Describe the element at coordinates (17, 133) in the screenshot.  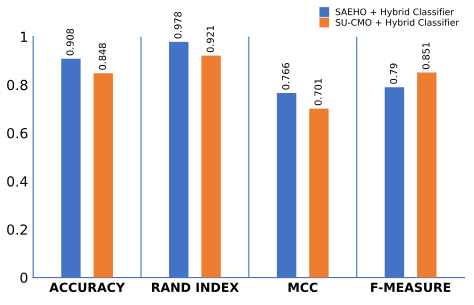
I see `y-tick-label: 0.6` at that location.